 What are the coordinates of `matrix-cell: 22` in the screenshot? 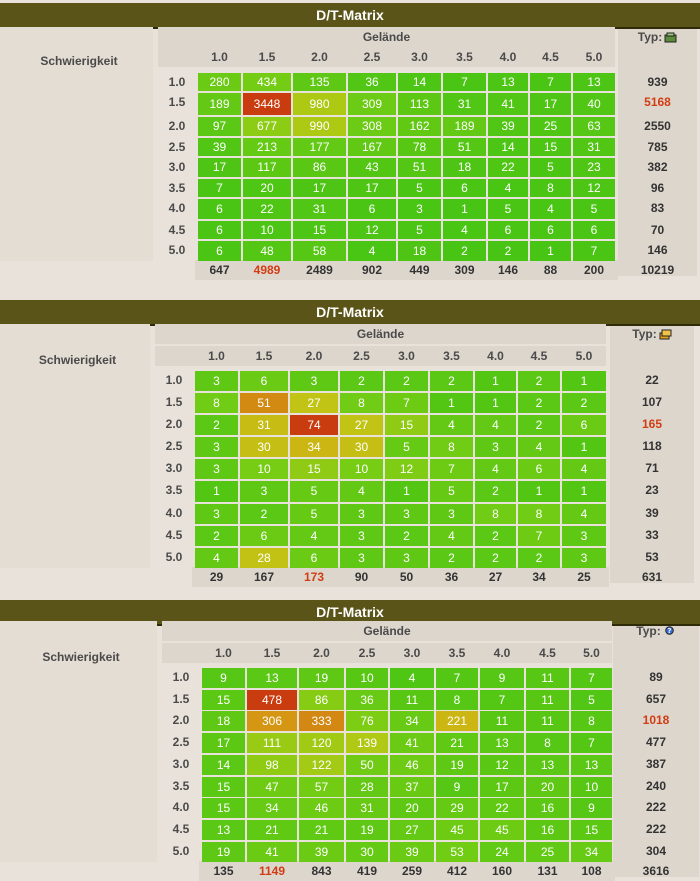 It's located at (508, 167).